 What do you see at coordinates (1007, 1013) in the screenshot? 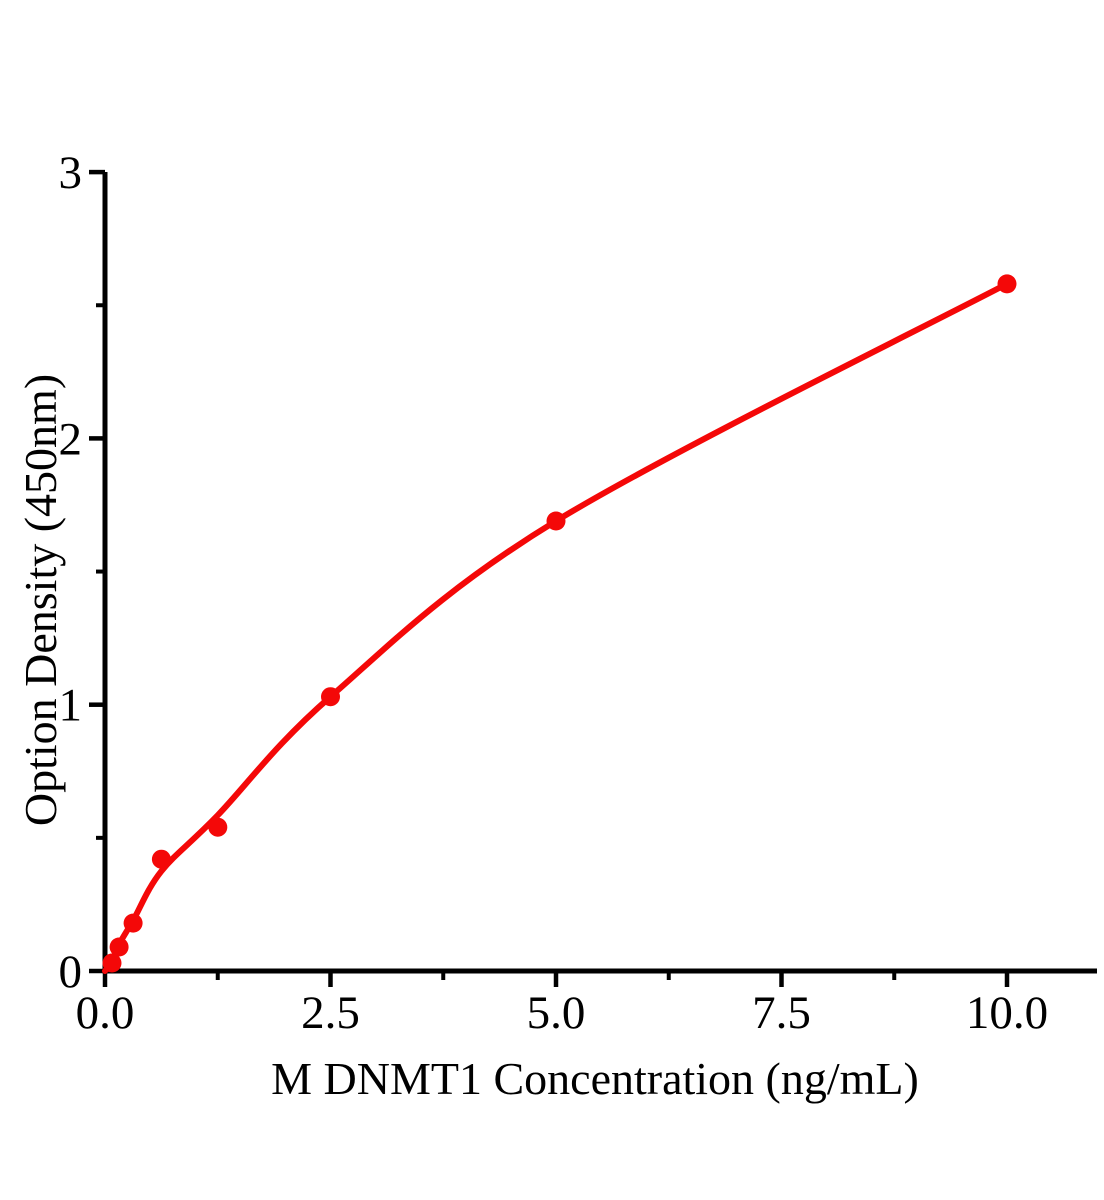
I see `x-tick-label: 10.0` at bounding box center [1007, 1013].